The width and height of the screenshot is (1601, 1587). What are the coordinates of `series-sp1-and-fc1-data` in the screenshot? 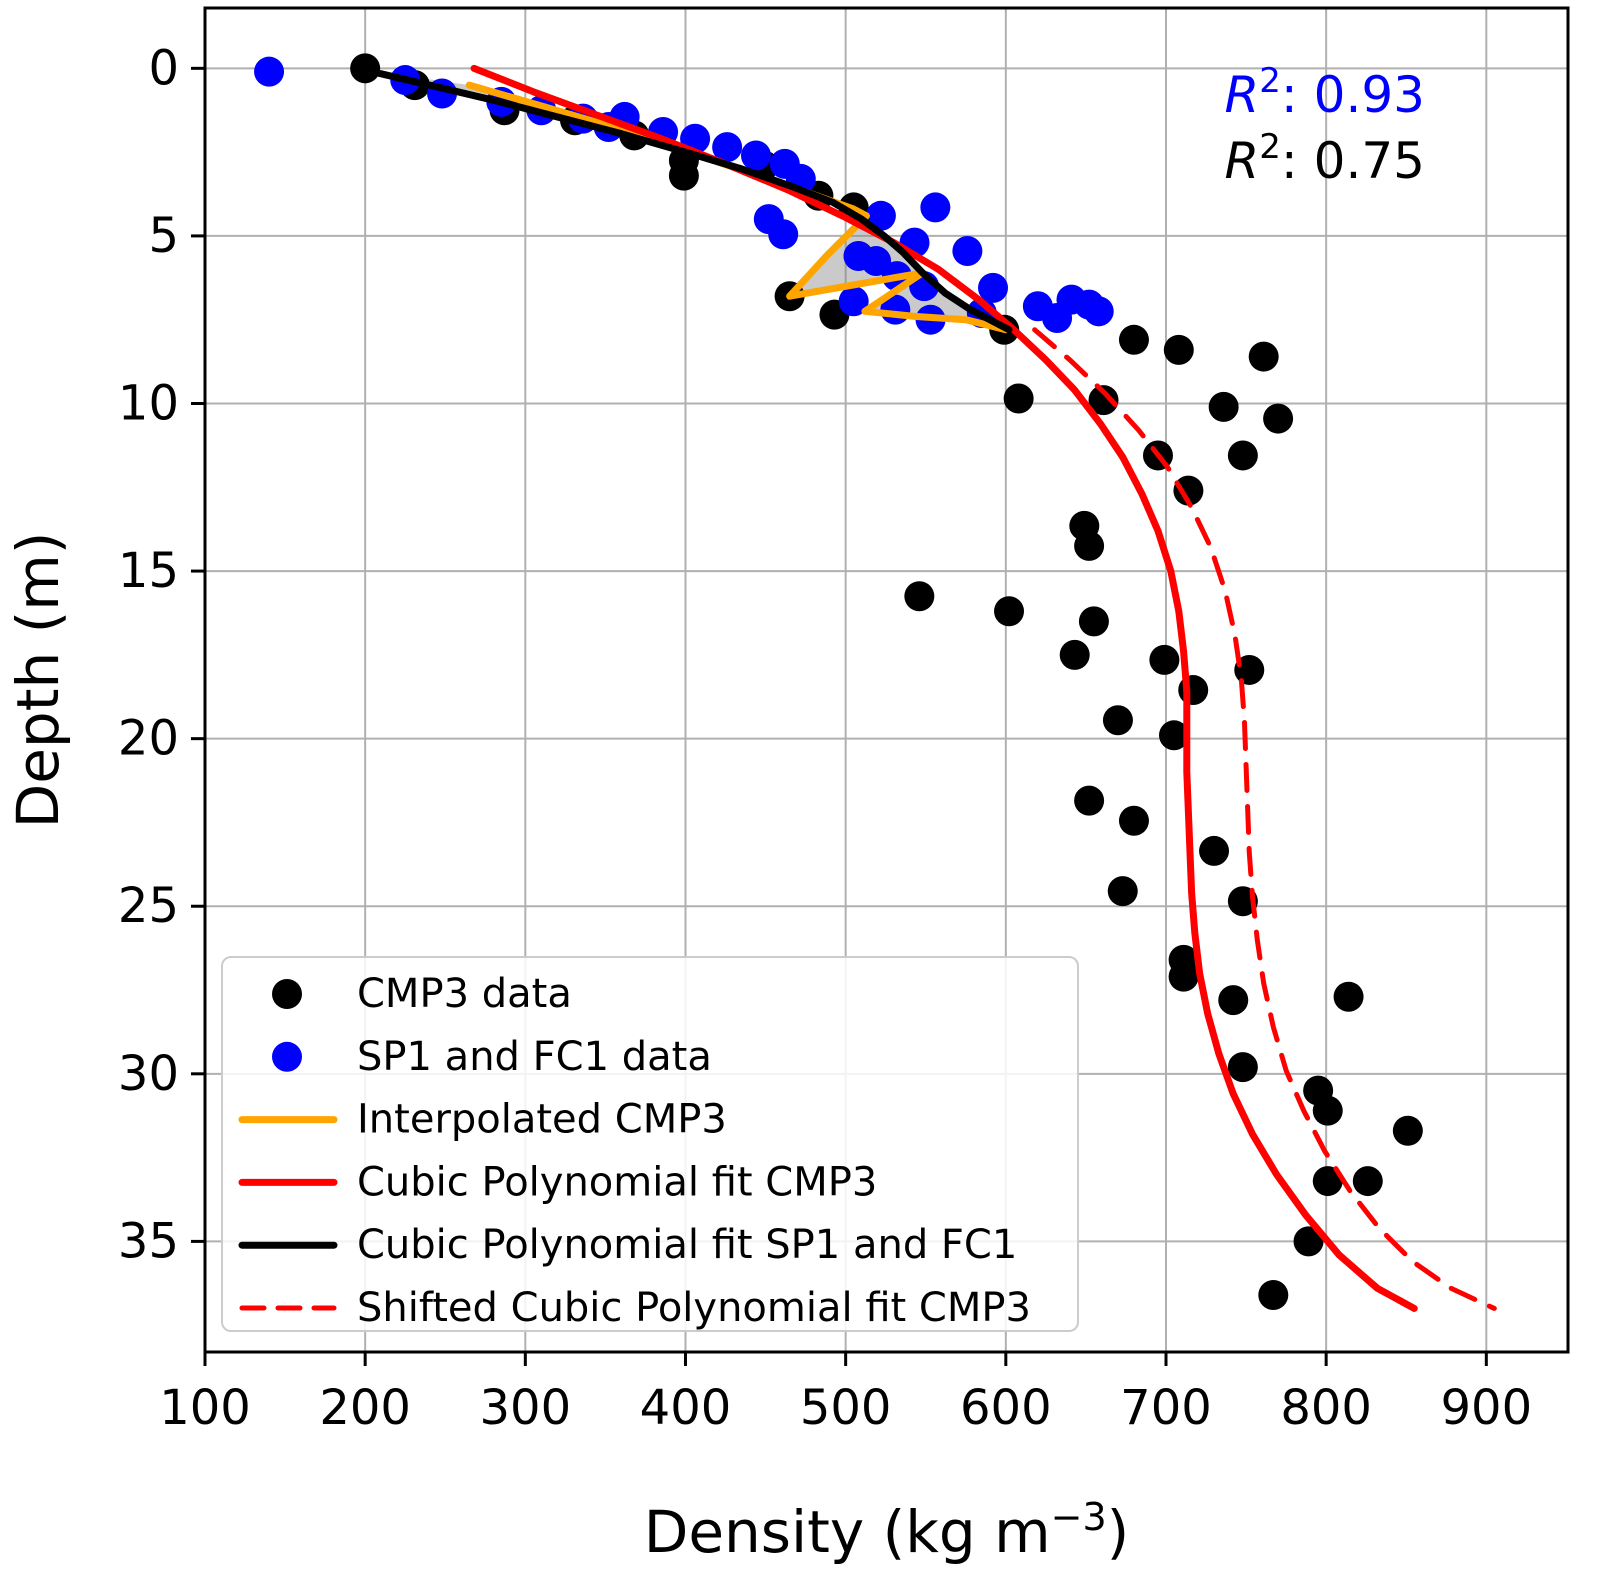 It's located at (684, 195).